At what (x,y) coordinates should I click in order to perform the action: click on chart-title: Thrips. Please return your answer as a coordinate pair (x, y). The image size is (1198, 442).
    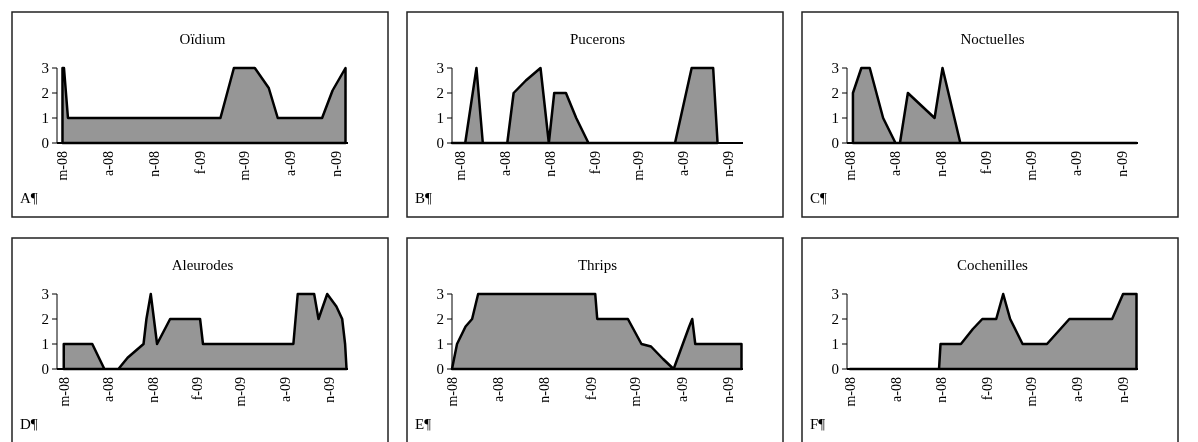
    Looking at the image, I should click on (597, 265).